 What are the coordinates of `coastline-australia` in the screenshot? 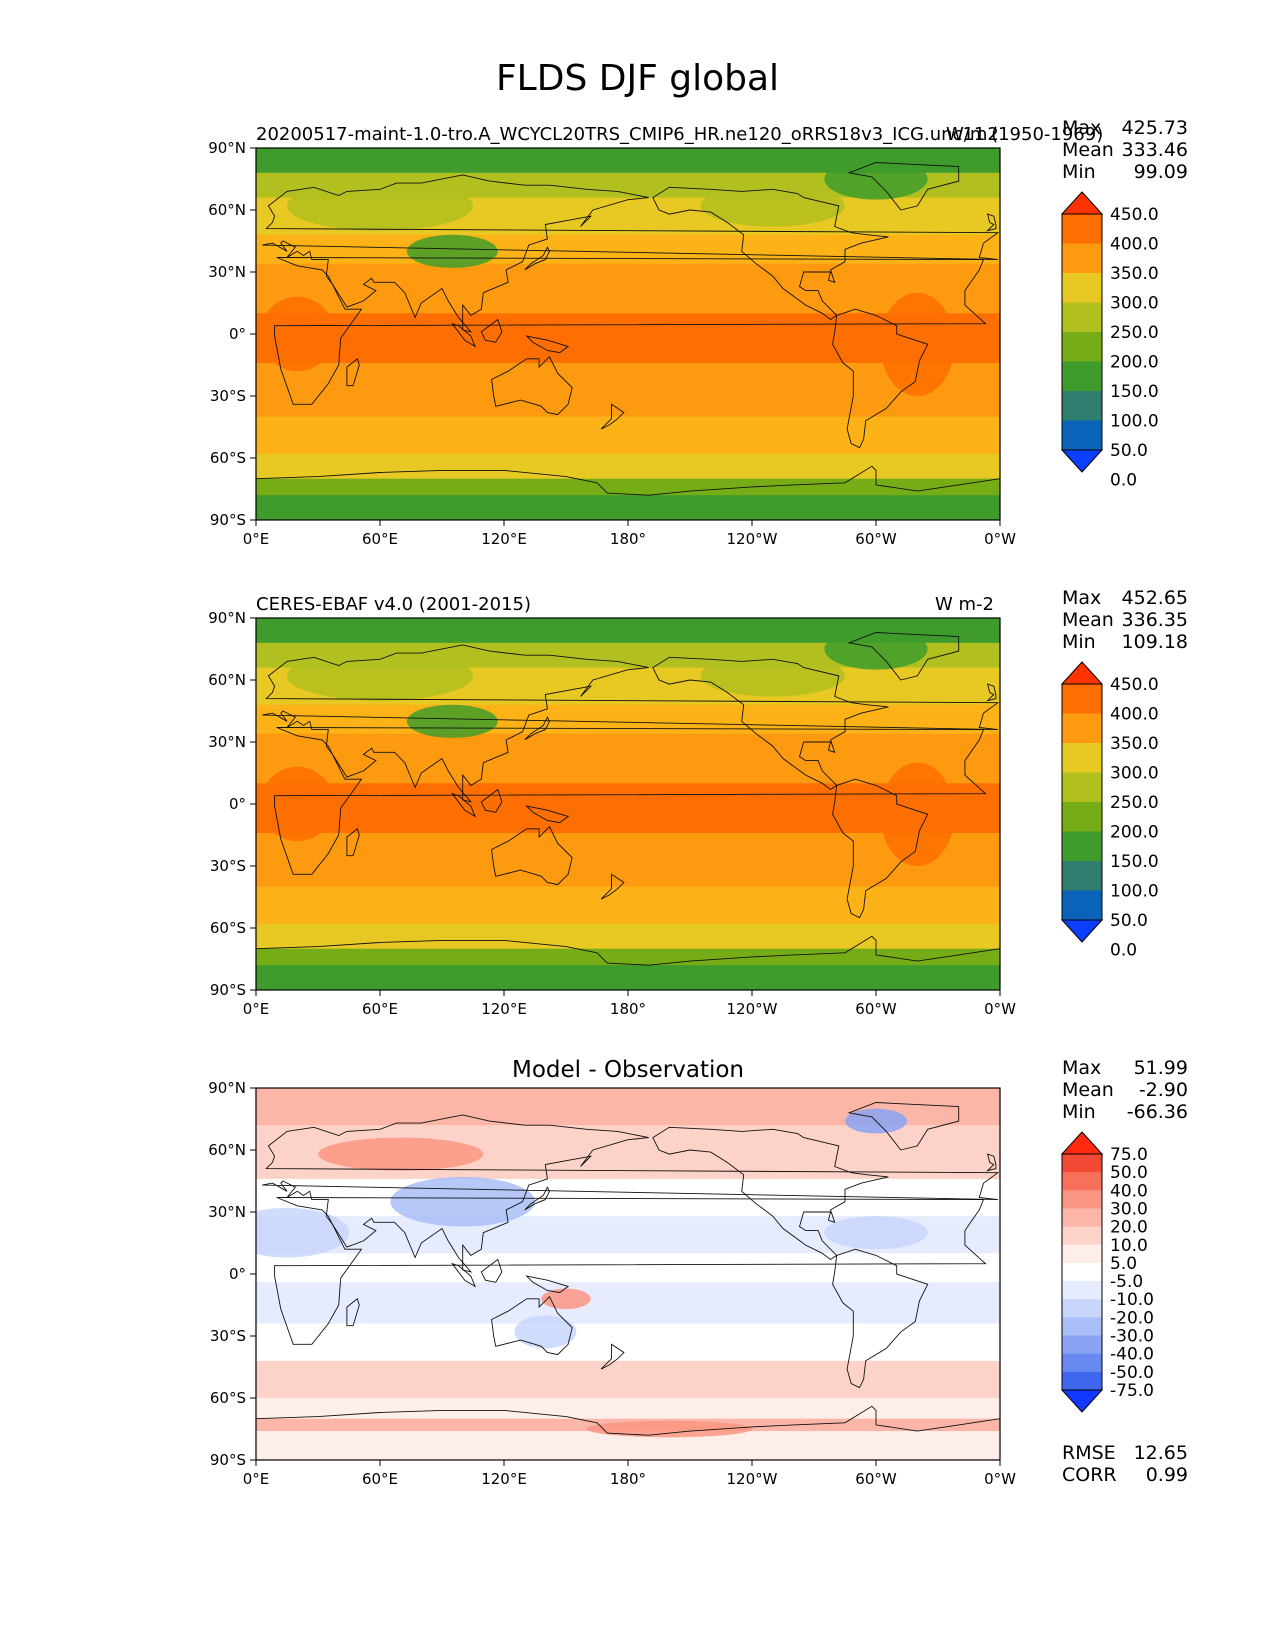 It's located at (532, 855).